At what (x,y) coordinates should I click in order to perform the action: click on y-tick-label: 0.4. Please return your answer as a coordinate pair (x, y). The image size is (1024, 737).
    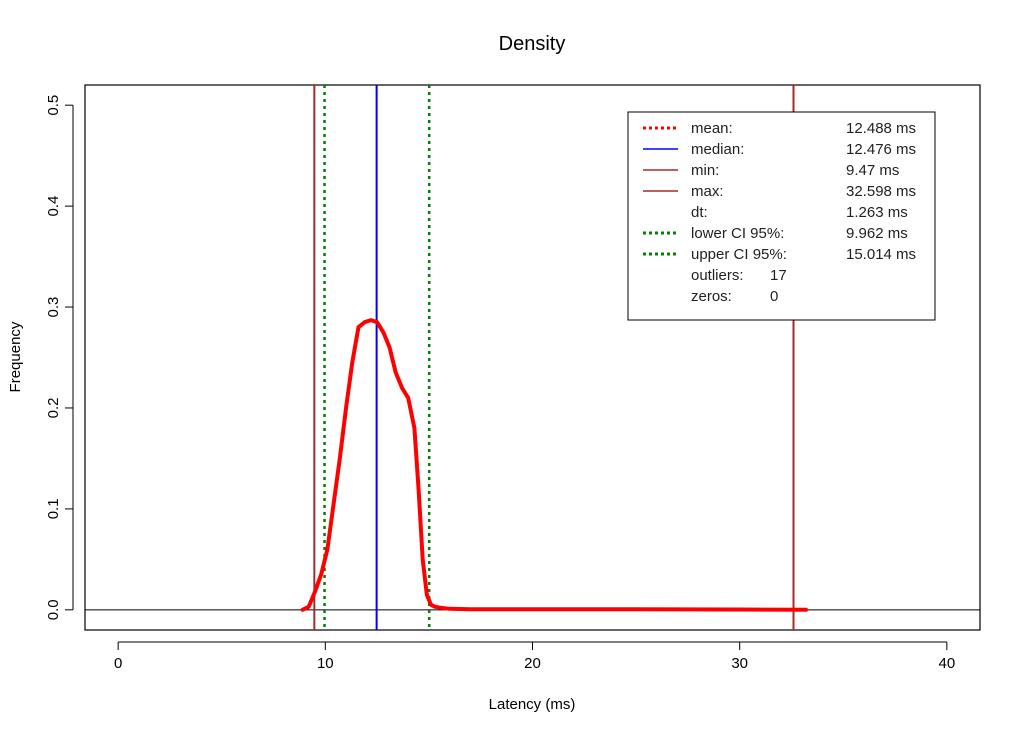
    Looking at the image, I should click on (53, 206).